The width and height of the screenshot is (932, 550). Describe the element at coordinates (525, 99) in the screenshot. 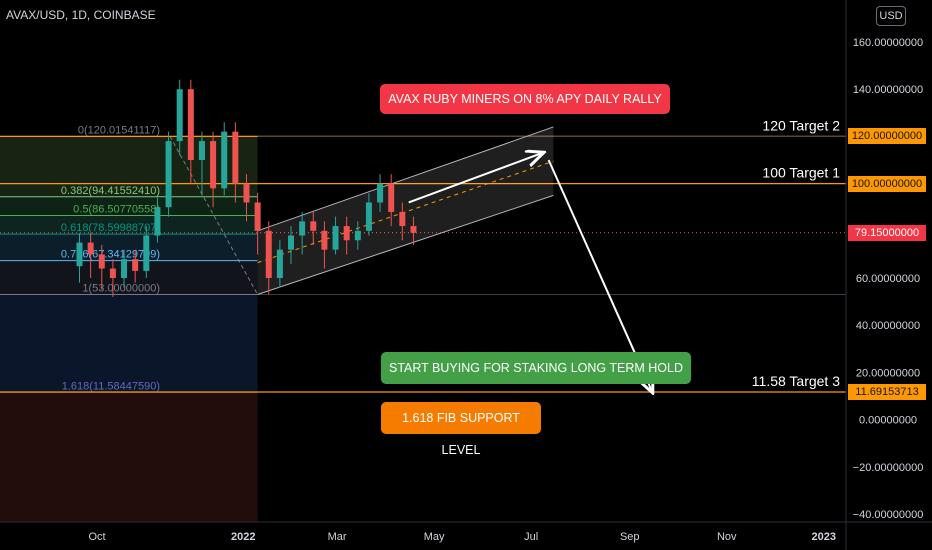

I see `callout-rally: AVAX RUBY MINERS ON 8% APY DAILY RALLY` at that location.